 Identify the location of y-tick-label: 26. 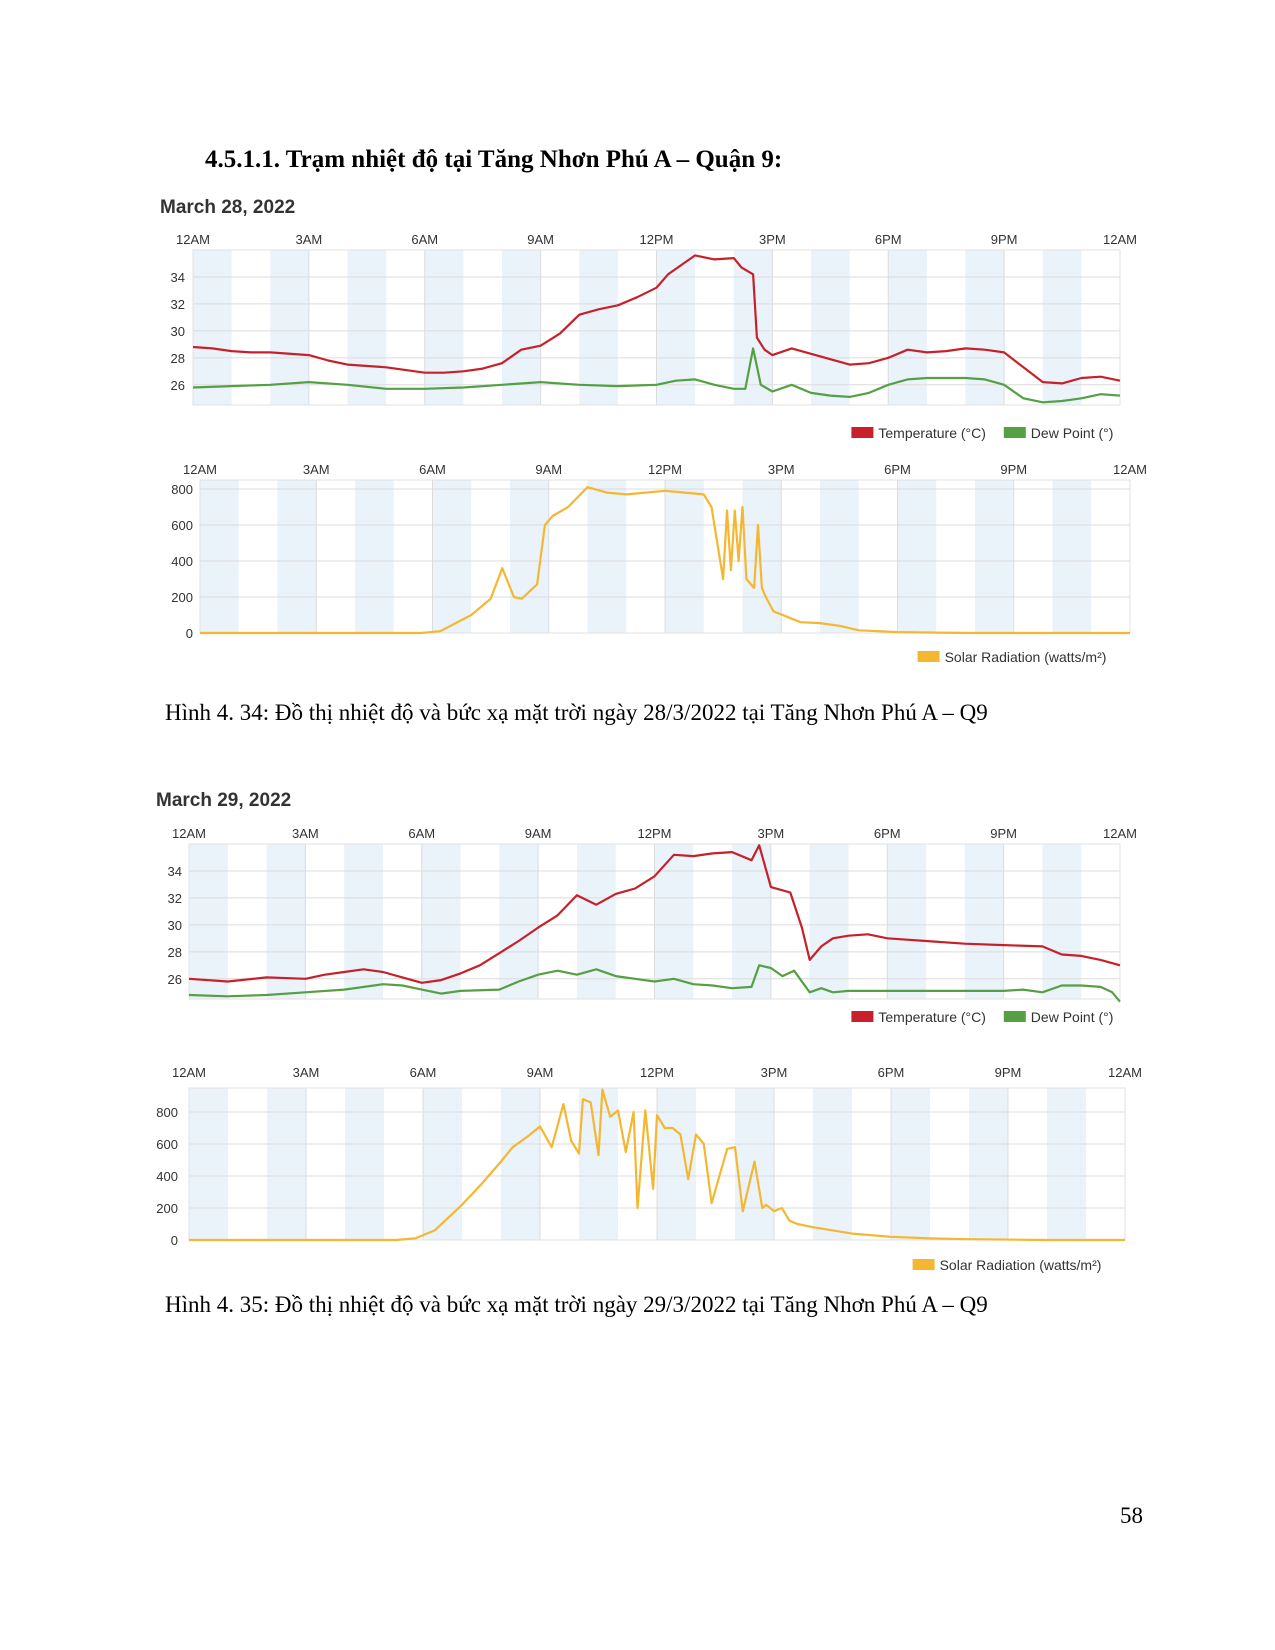
(175, 979).